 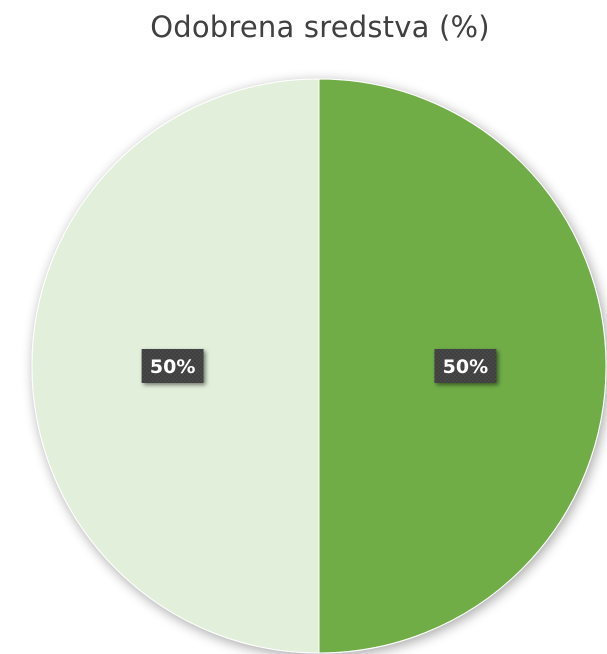 I want to click on pie-data-labels: 50% 50%, so click(x=319, y=366).